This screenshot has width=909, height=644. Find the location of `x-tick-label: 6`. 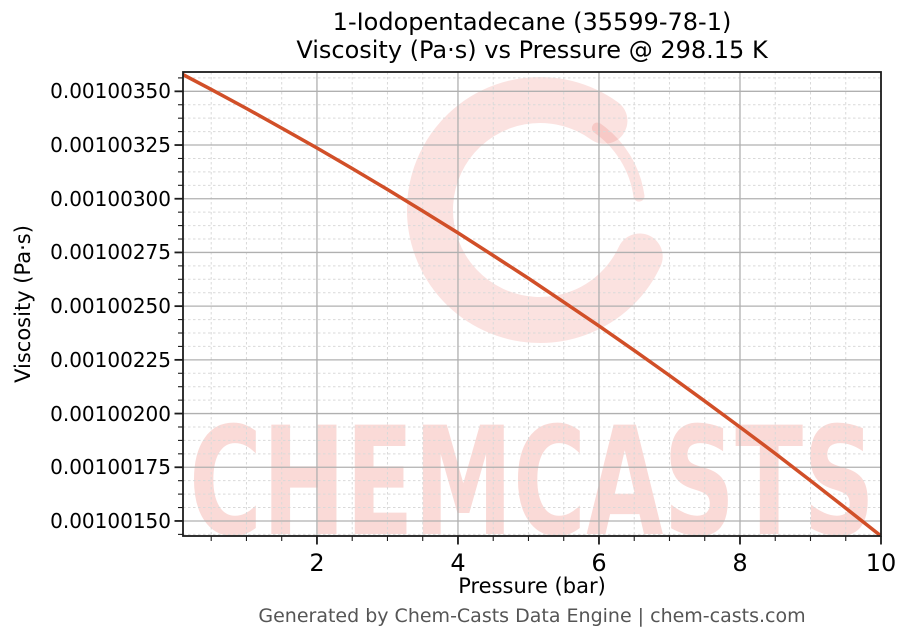

x-tick-label: 6 is located at coordinates (599, 563).